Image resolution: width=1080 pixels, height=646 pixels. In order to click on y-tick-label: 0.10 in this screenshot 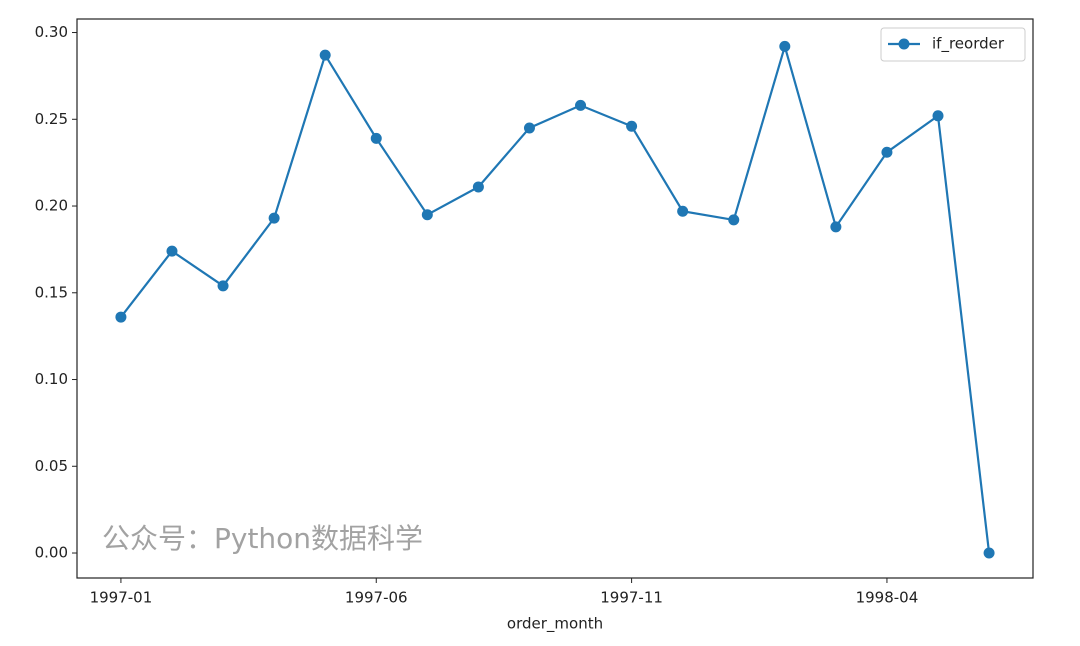, I will do `click(51, 379)`.